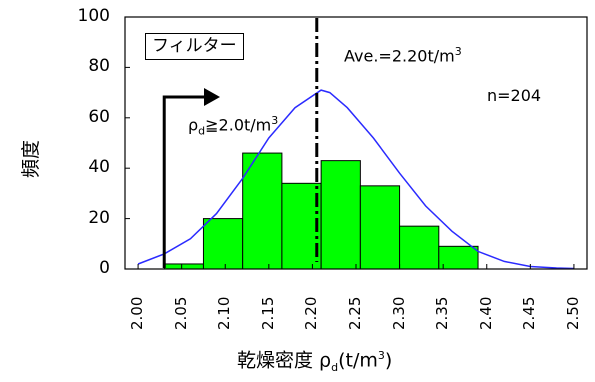  I want to click on threshold-arrow-line, so click(184, 181).